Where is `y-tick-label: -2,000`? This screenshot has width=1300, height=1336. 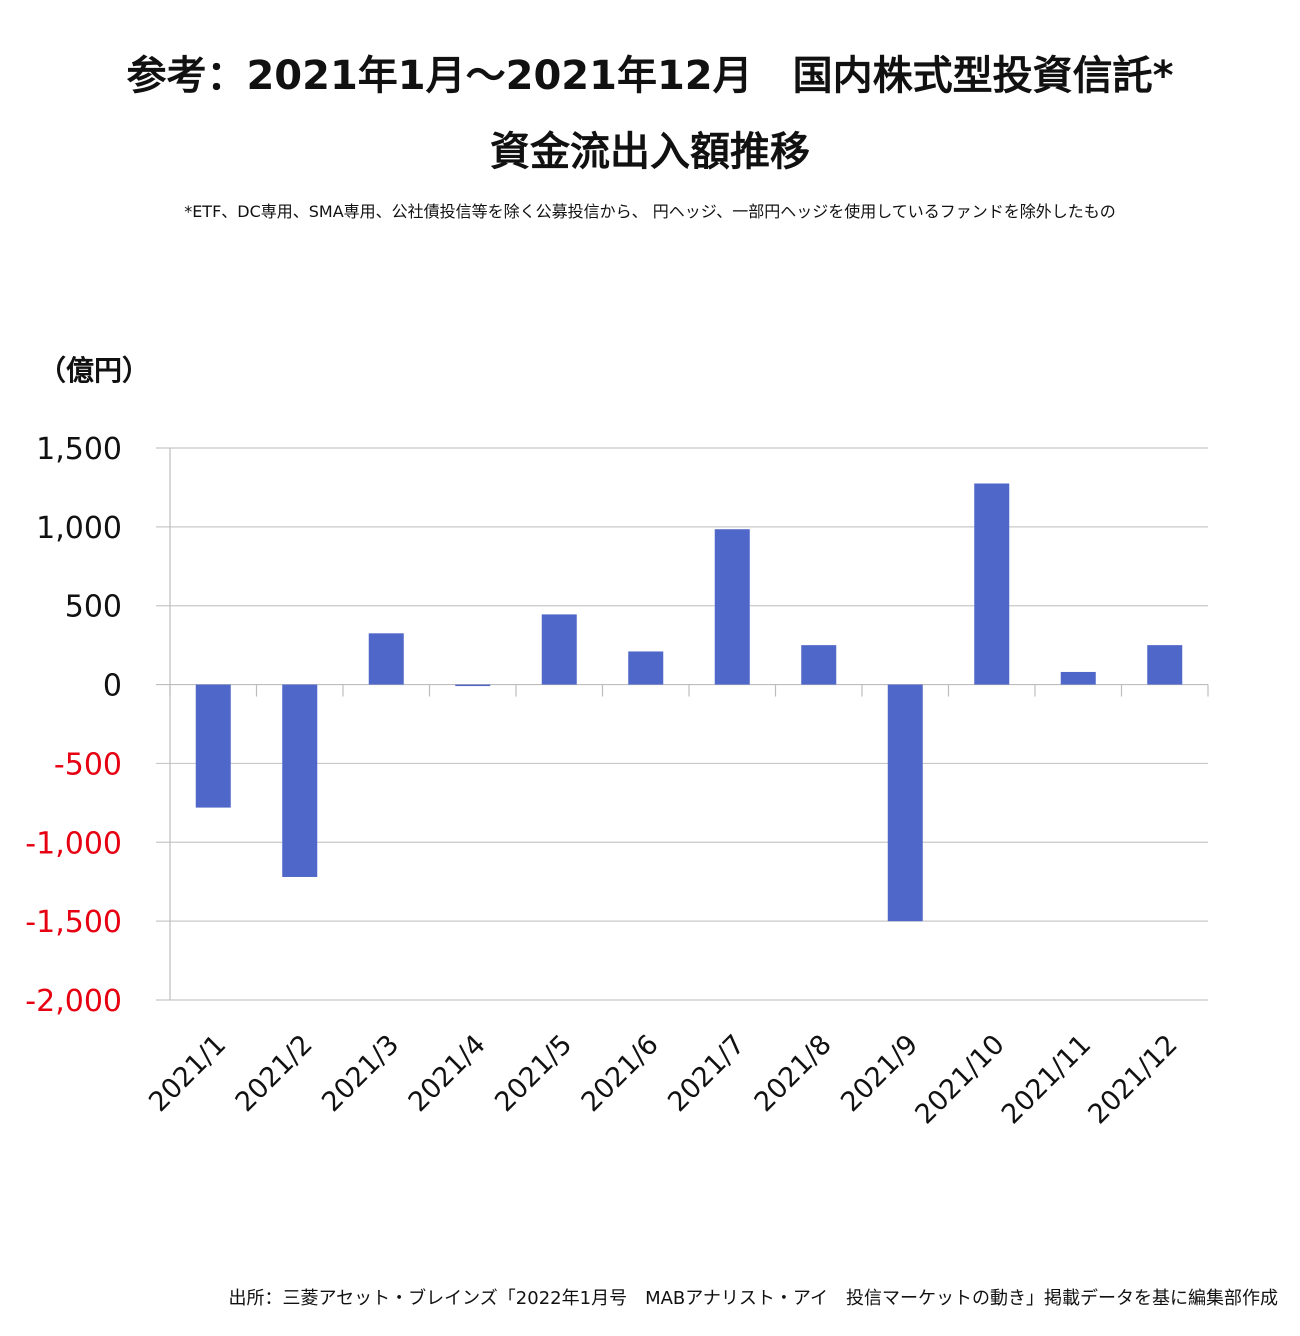 y-tick-label: -2,000 is located at coordinates (73, 1001).